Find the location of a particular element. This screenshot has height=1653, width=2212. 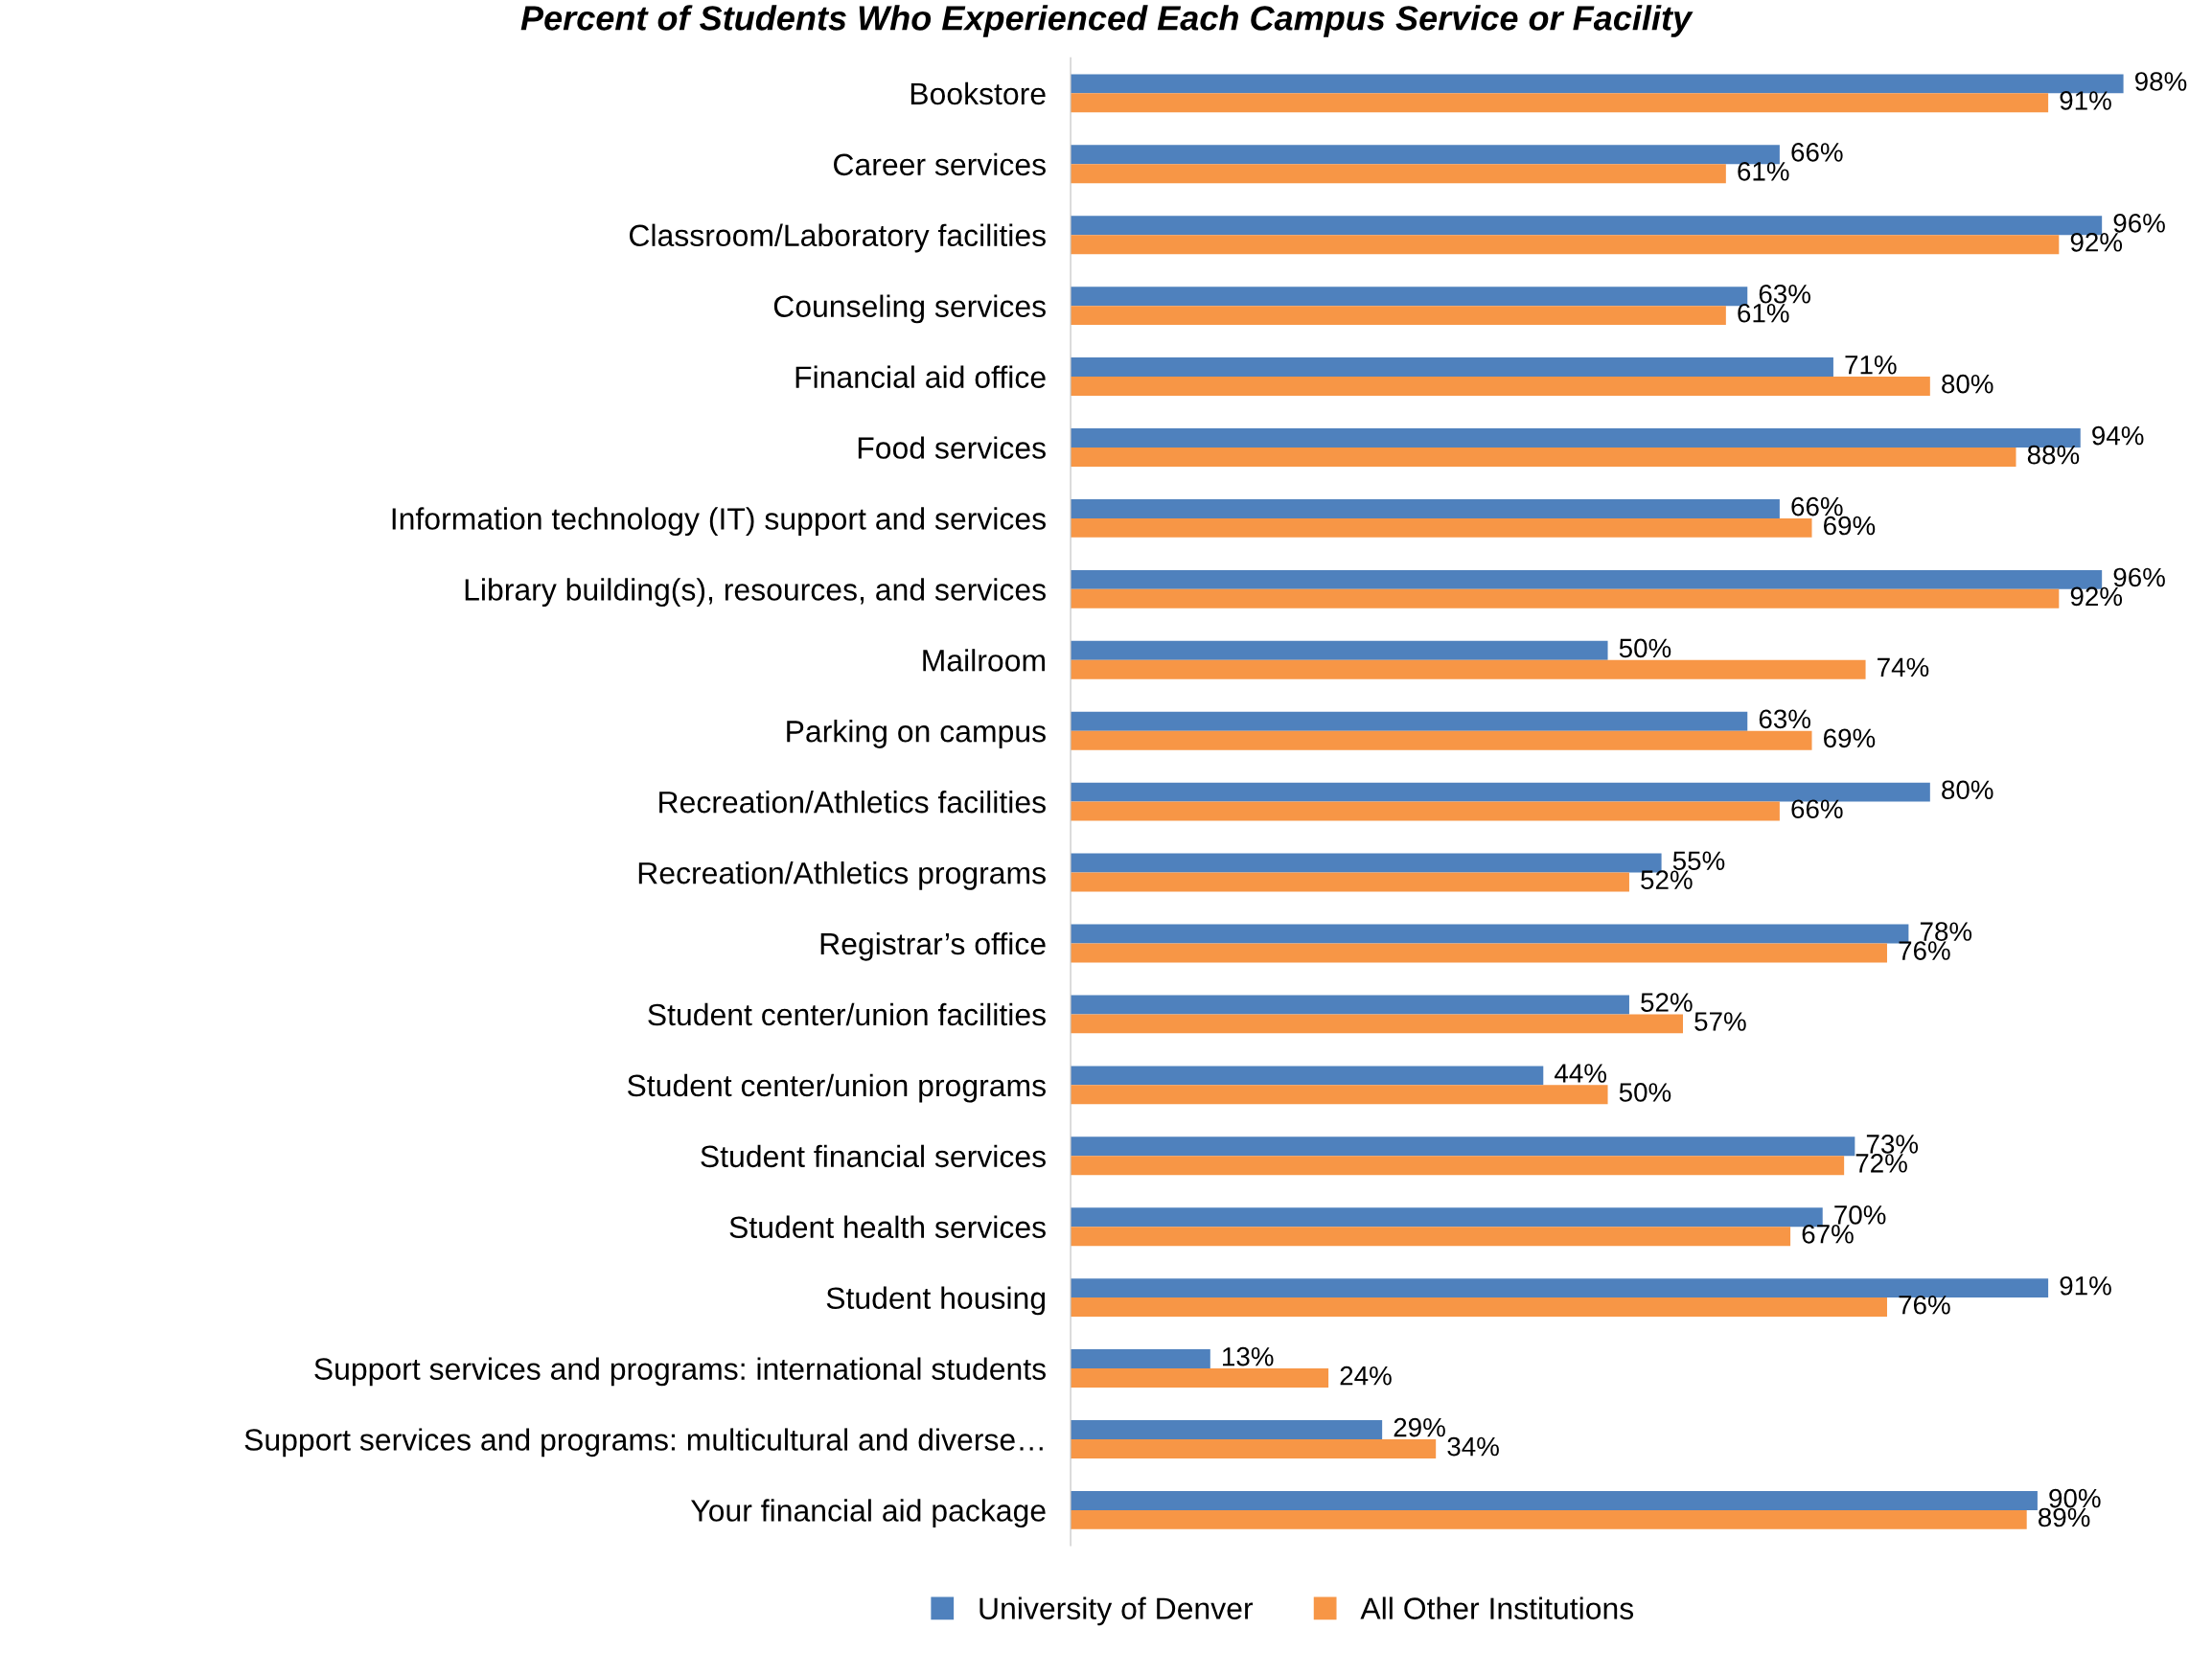

data-label: 94% is located at coordinates (2118, 435).